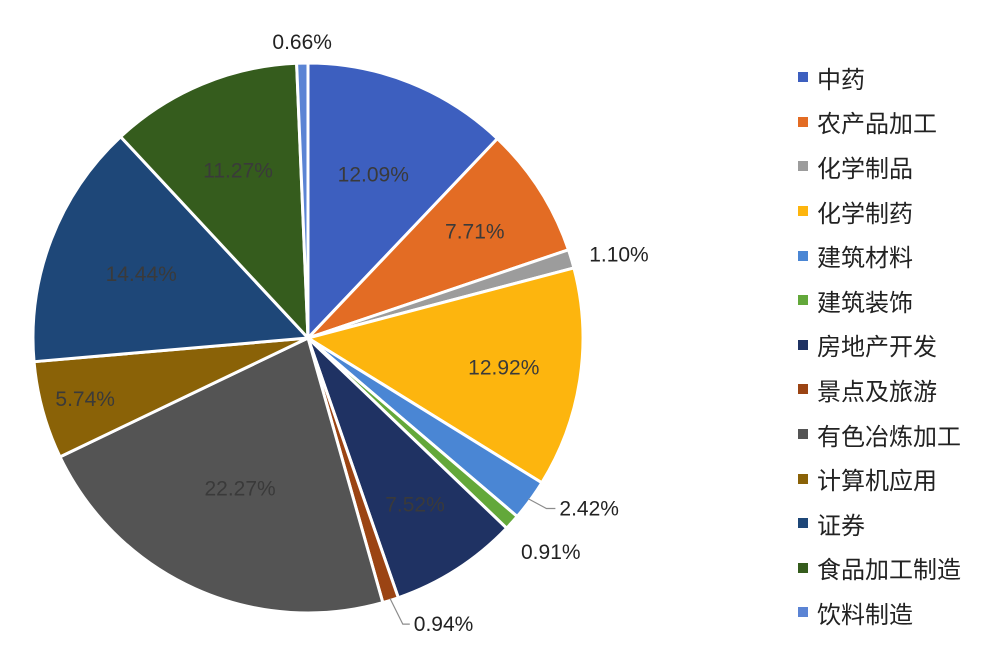 Image resolution: width=998 pixels, height=672 pixels. I want to click on data-label-11: 14.44%, so click(141, 274).